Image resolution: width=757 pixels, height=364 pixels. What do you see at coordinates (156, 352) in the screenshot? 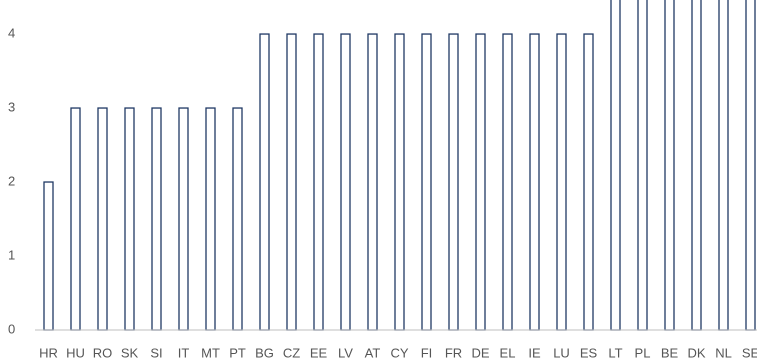
I see `x-tick-label: SI` at bounding box center [156, 352].